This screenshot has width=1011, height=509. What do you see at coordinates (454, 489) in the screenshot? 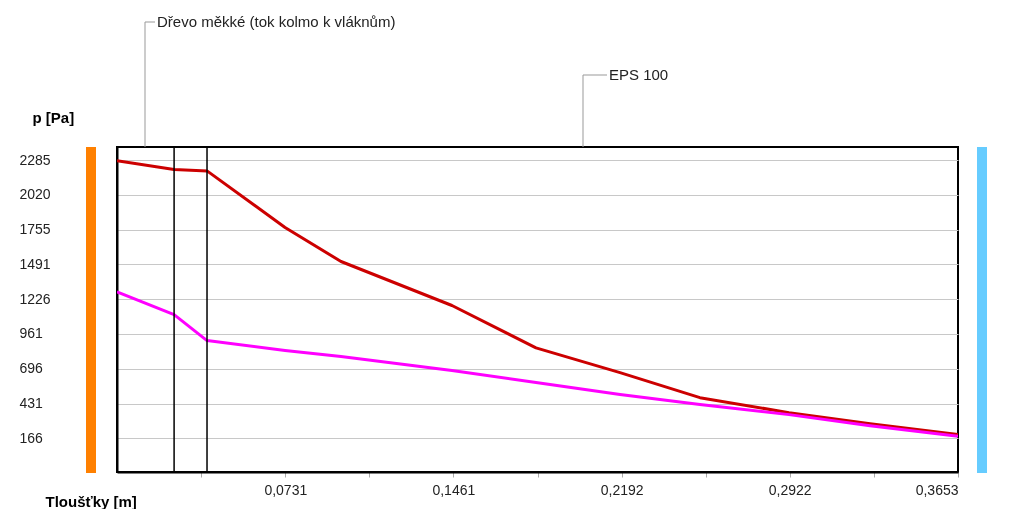
I see `x-tick-label: 0,1461` at bounding box center [454, 489].